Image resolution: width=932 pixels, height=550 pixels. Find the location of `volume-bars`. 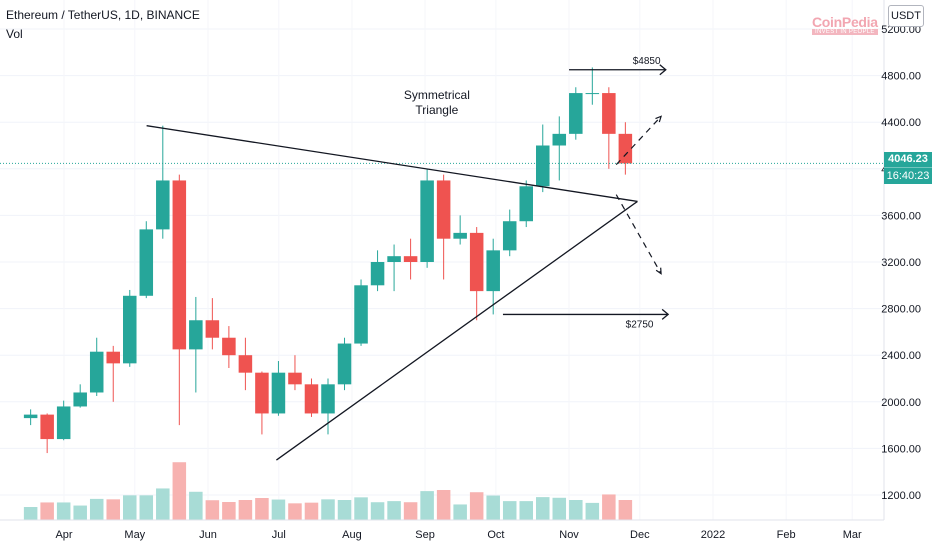

volume-bars is located at coordinates (328, 491).